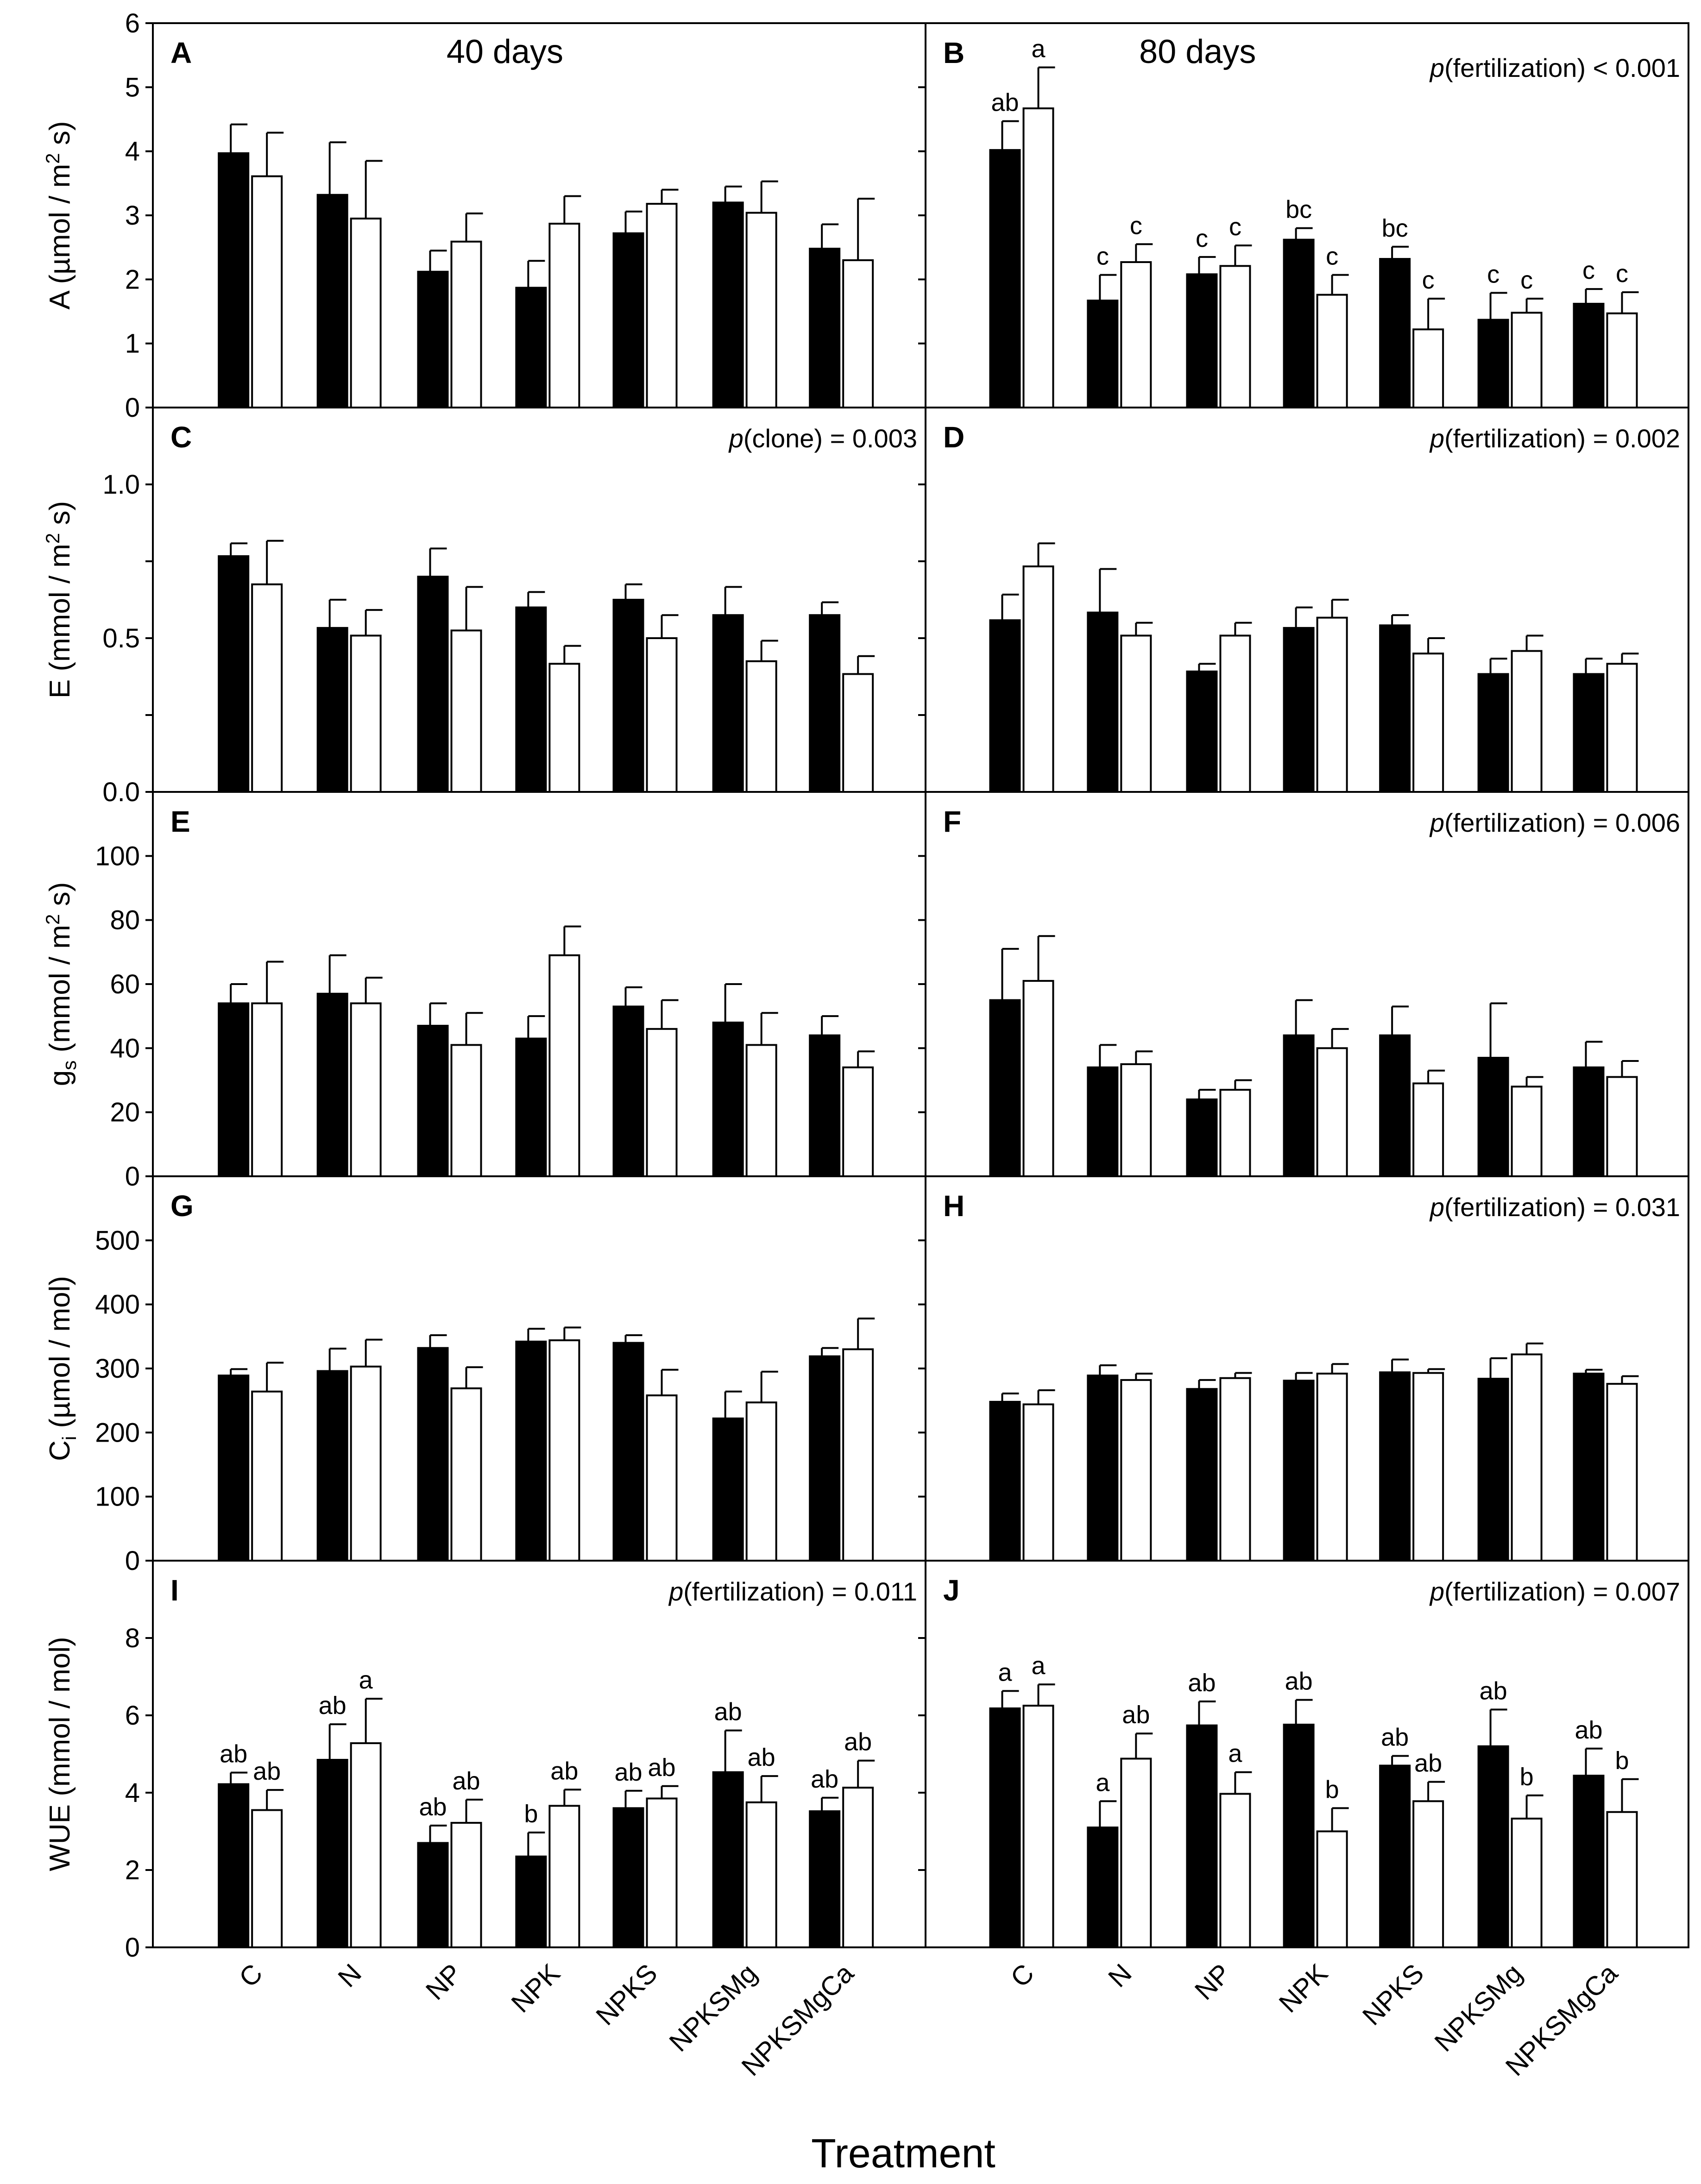 This screenshot has width=1701, height=2184. What do you see at coordinates (535, 1988) in the screenshot?
I see `x-category-label: NPK` at bounding box center [535, 1988].